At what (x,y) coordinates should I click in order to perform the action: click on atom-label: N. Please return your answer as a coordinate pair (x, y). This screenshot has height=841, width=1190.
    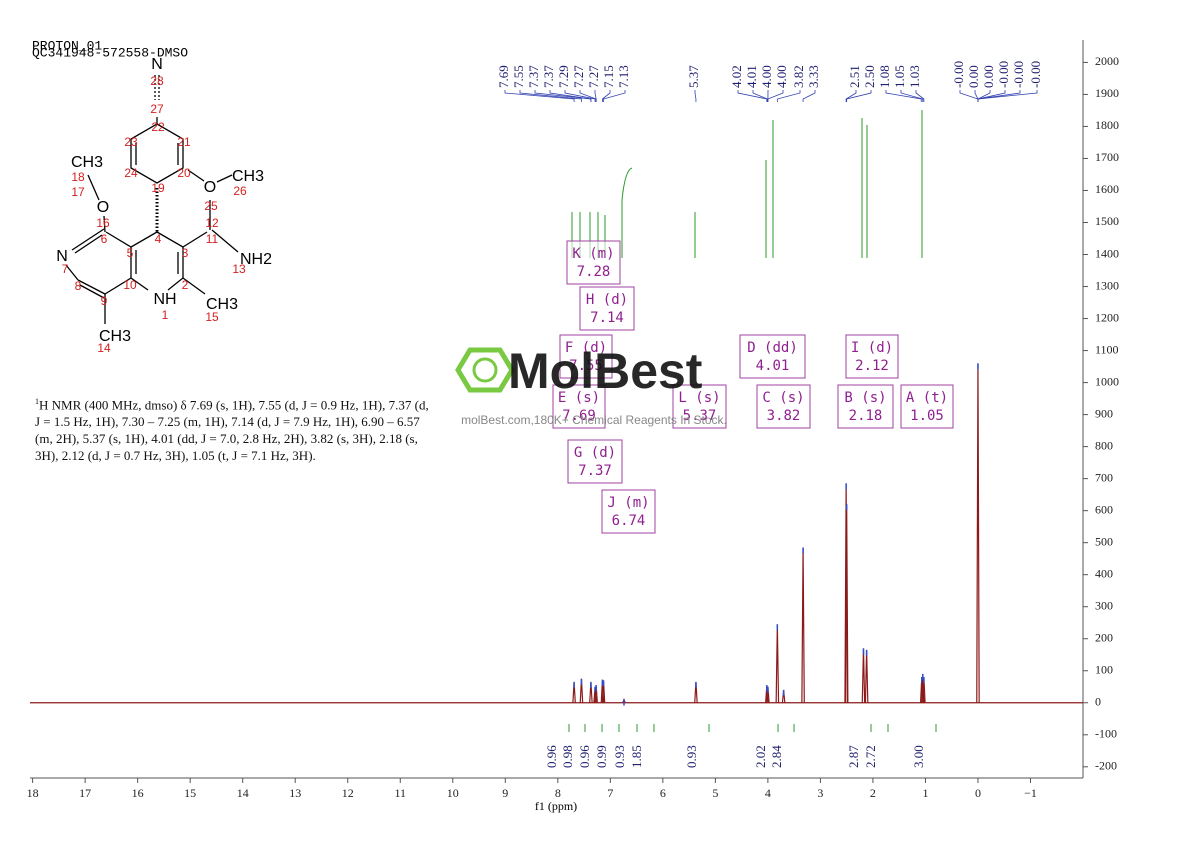
    Looking at the image, I should click on (157, 64).